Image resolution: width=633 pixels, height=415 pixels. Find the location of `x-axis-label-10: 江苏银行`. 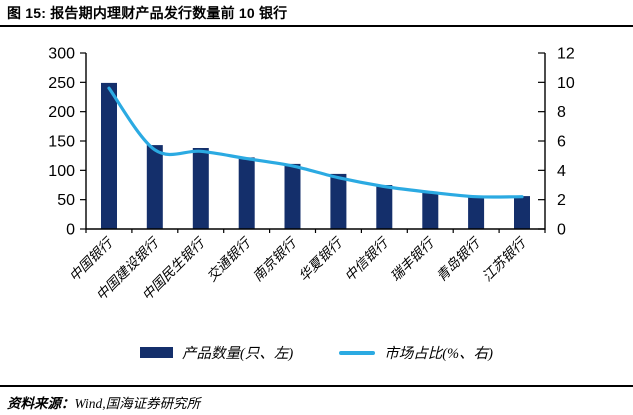

x-axis-label-10: 江苏银行 is located at coordinates (504, 259).